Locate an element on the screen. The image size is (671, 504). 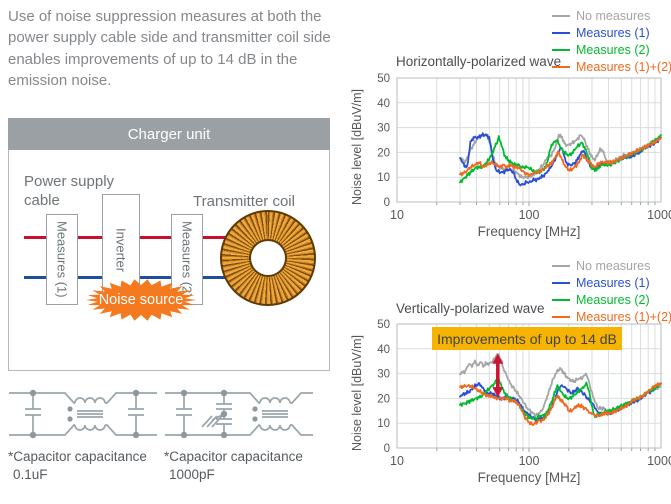
measures-1-box: Measures (1) is located at coordinates (62, 259).